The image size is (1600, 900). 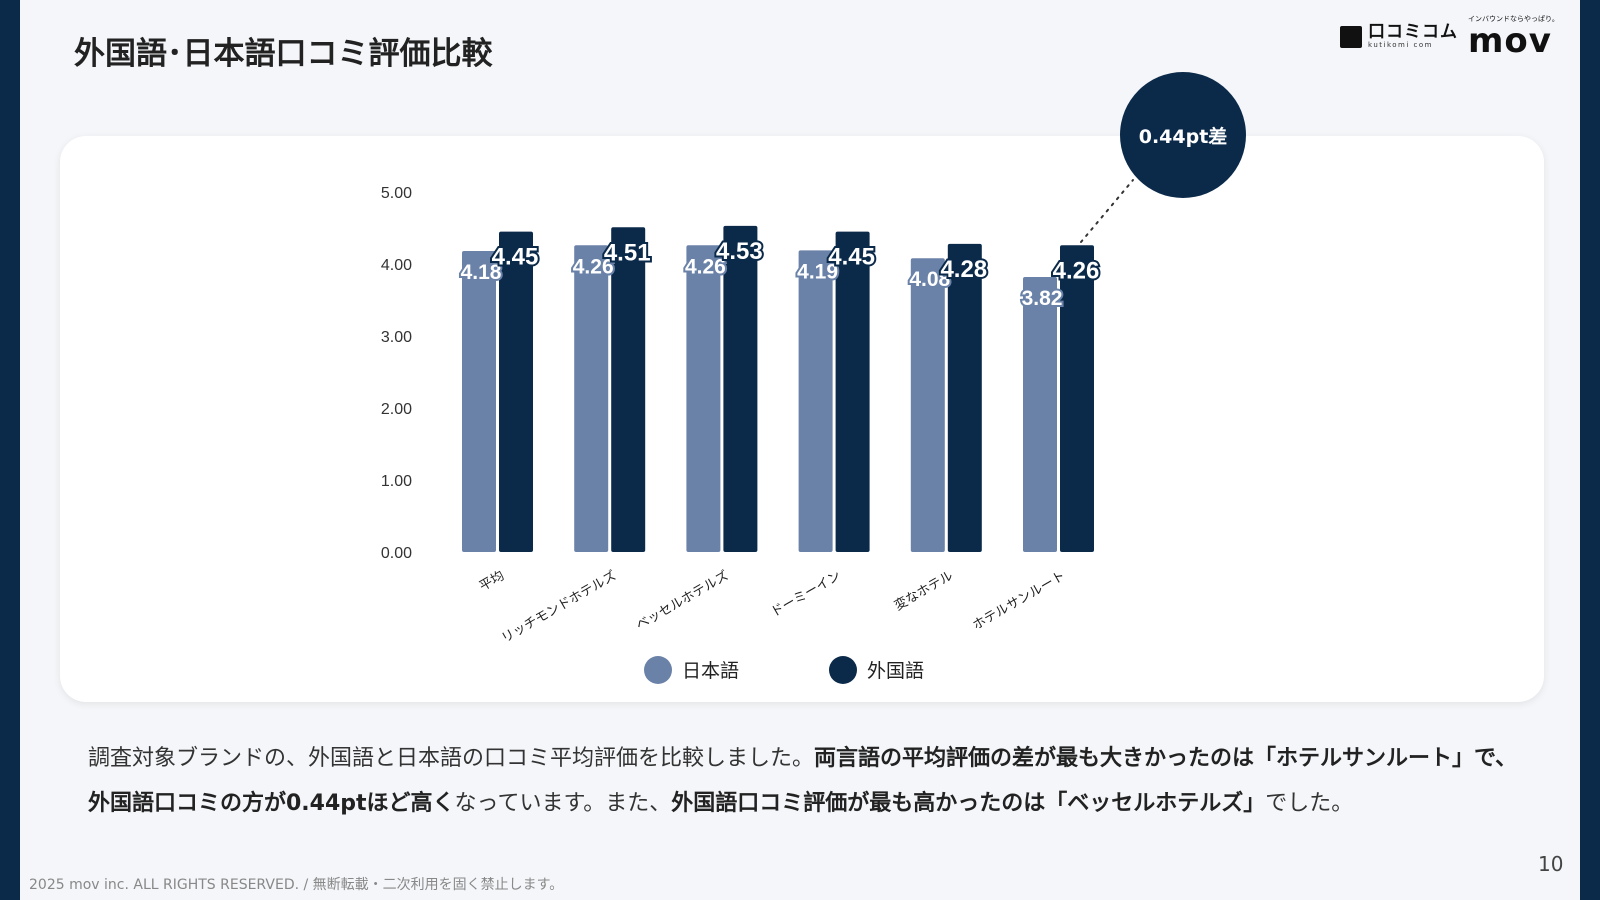 What do you see at coordinates (1400, 45) in the screenshot?
I see `kutikomi-logo-sub: kutikomi com` at bounding box center [1400, 45].